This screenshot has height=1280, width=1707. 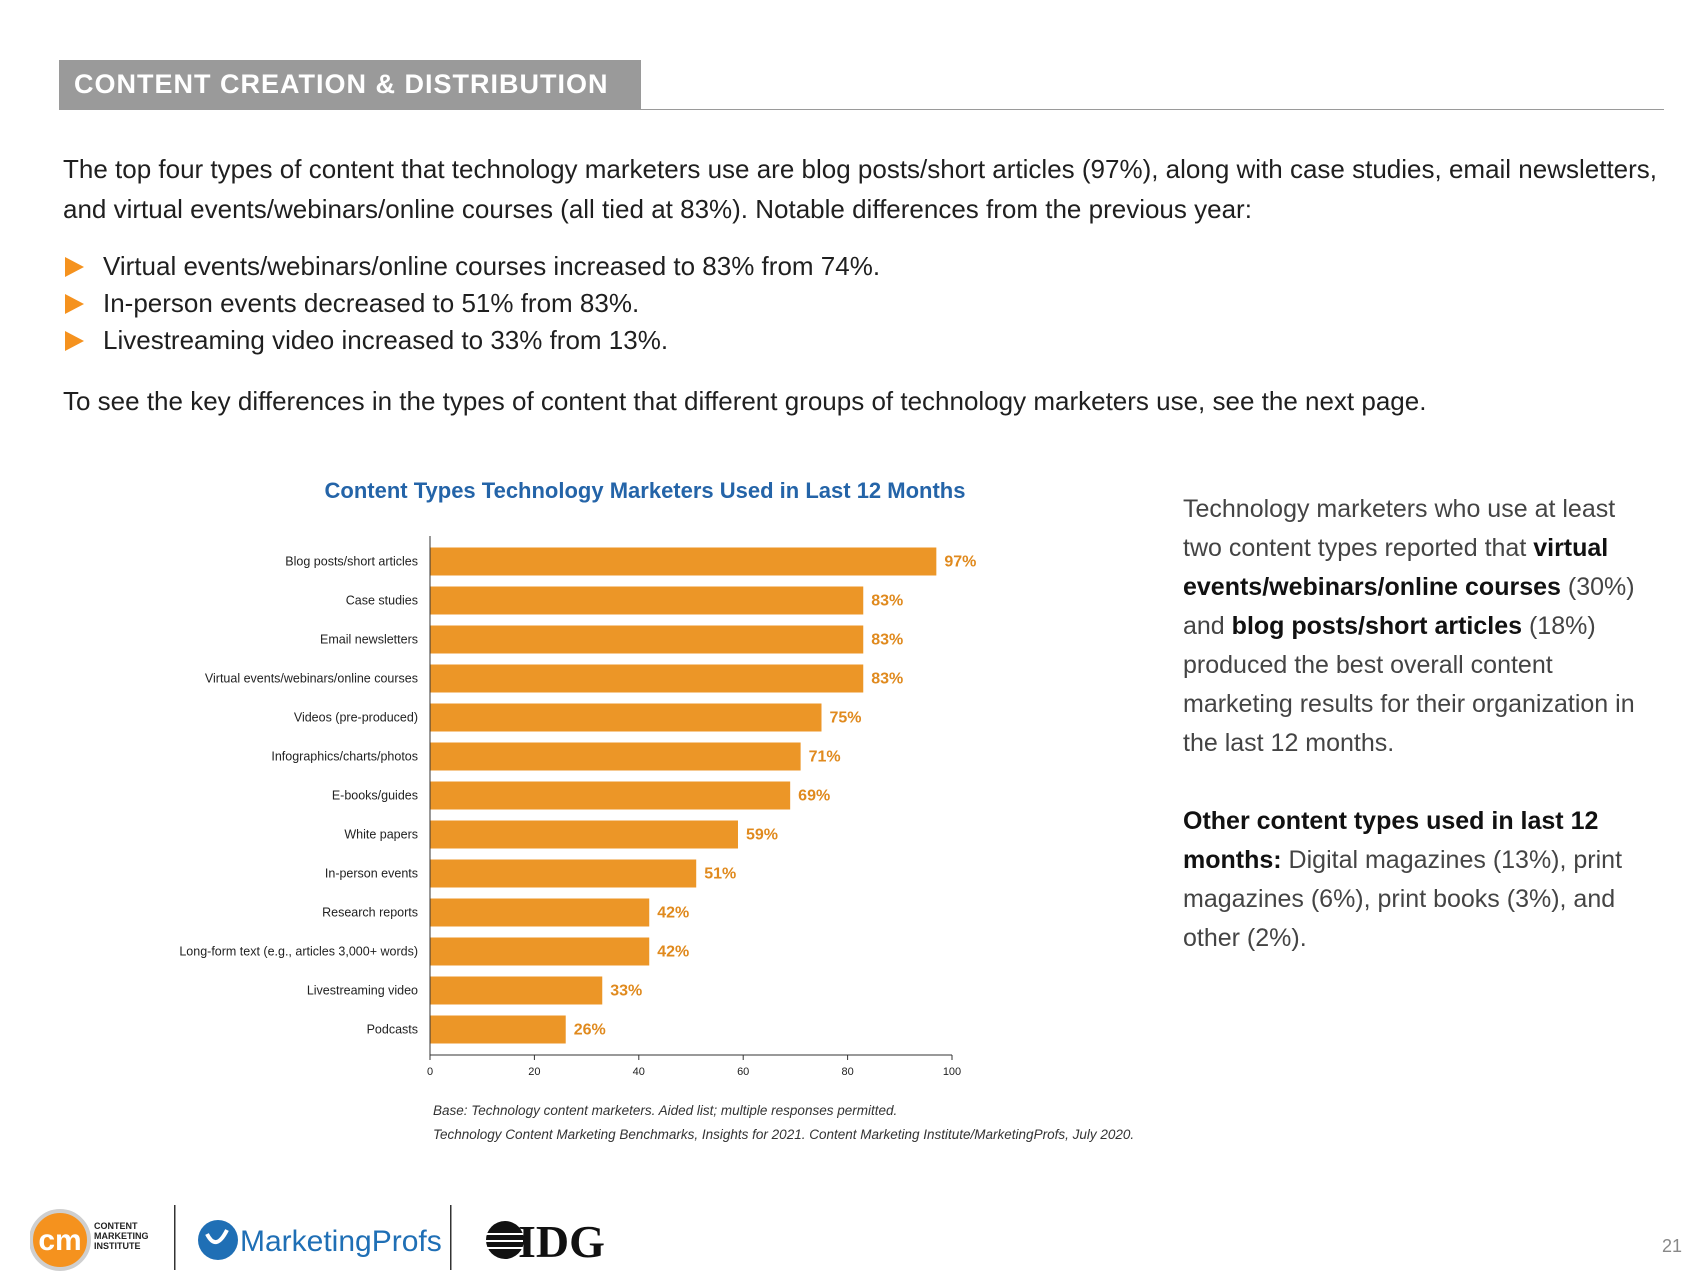 What do you see at coordinates (590, 1030) in the screenshot?
I see `data-label: 26%` at bounding box center [590, 1030].